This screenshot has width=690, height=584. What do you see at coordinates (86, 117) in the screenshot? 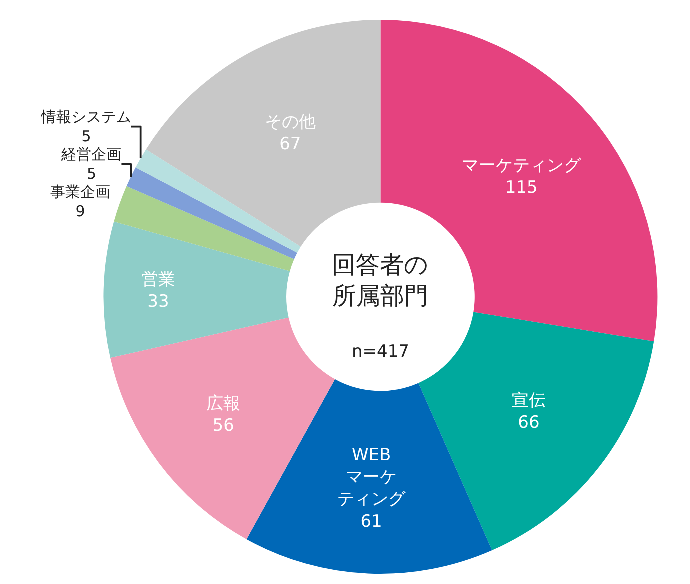
I see `slice-label: 情報システム` at bounding box center [86, 117].